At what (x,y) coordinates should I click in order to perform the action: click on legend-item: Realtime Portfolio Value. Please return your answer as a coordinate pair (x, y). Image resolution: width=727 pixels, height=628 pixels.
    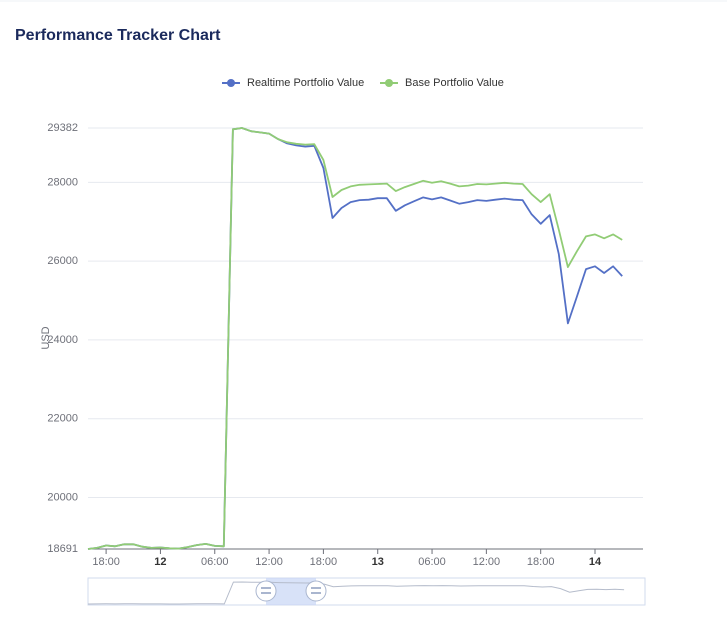
    Looking at the image, I should click on (293, 83).